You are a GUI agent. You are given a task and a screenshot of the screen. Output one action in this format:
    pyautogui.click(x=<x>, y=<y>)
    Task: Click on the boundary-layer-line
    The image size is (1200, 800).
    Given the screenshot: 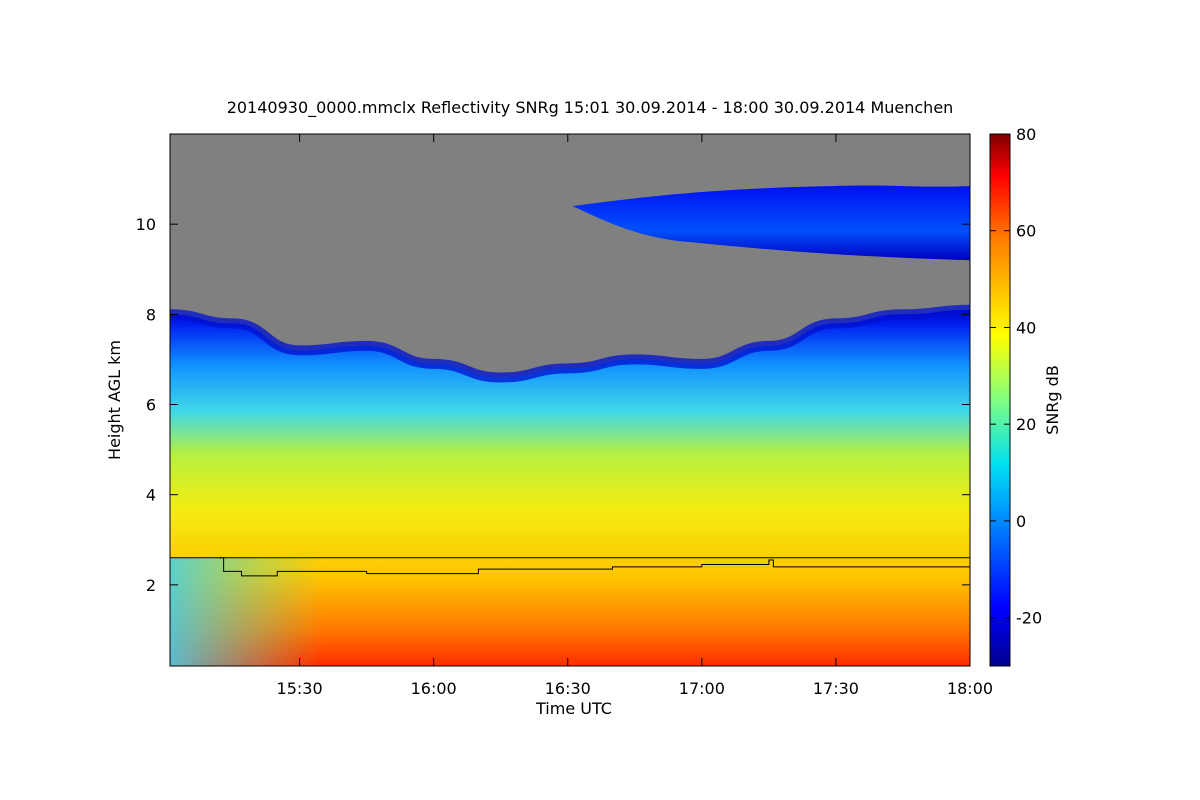 What is the action you would take?
    pyautogui.click(x=594, y=567)
    